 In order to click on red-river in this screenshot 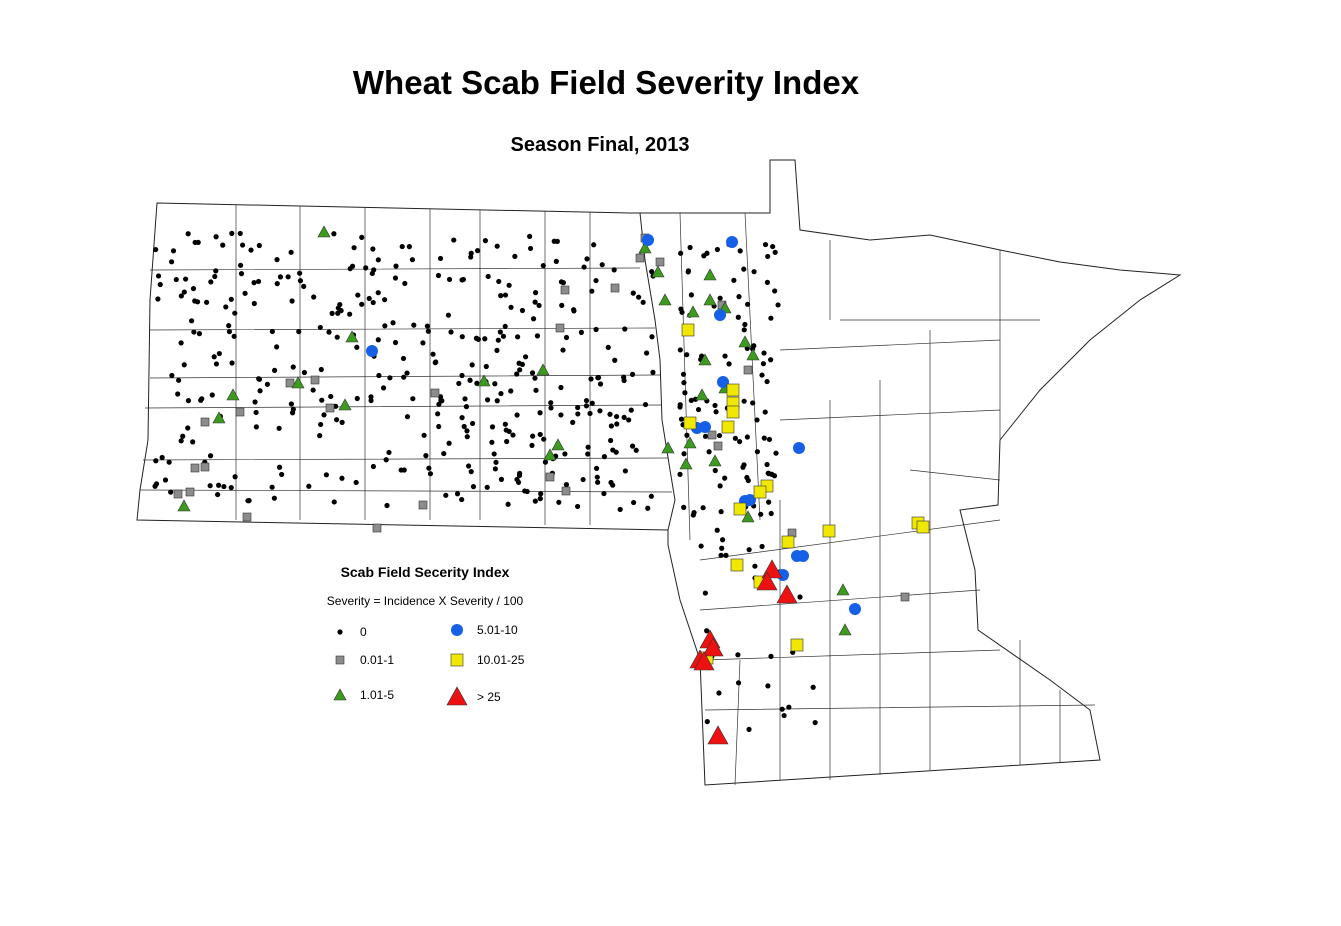, I will do `click(657, 371)`.